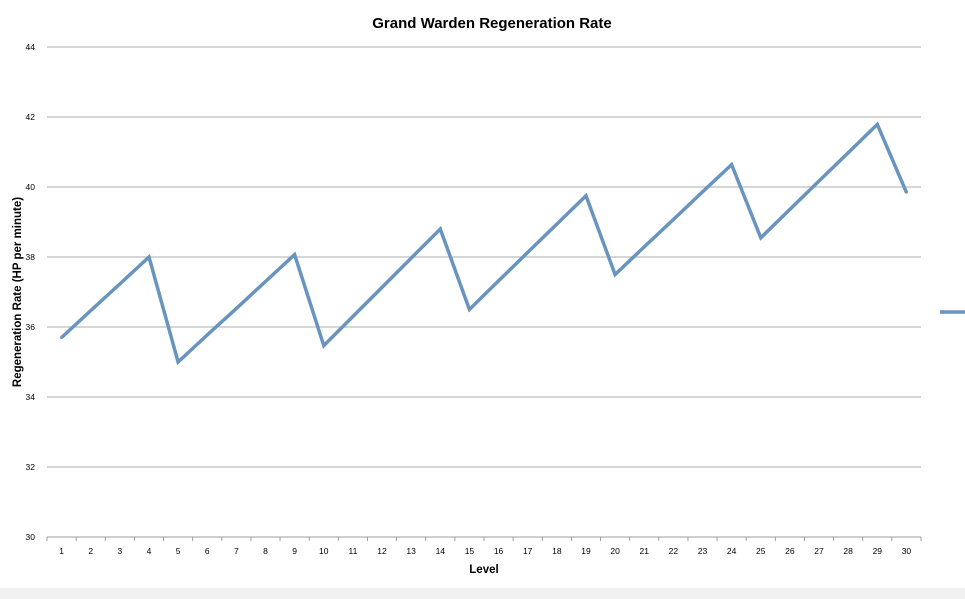 The image size is (965, 599). What do you see at coordinates (644, 551) in the screenshot?
I see `x-tick-label: 21` at bounding box center [644, 551].